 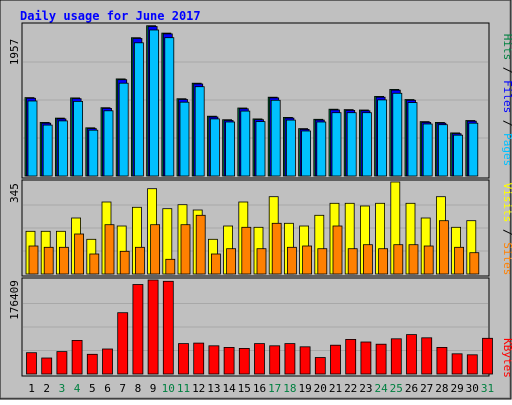 What do you see at coordinates (289, 388) in the screenshot?
I see `x-label-day-18: 18` at bounding box center [289, 388].